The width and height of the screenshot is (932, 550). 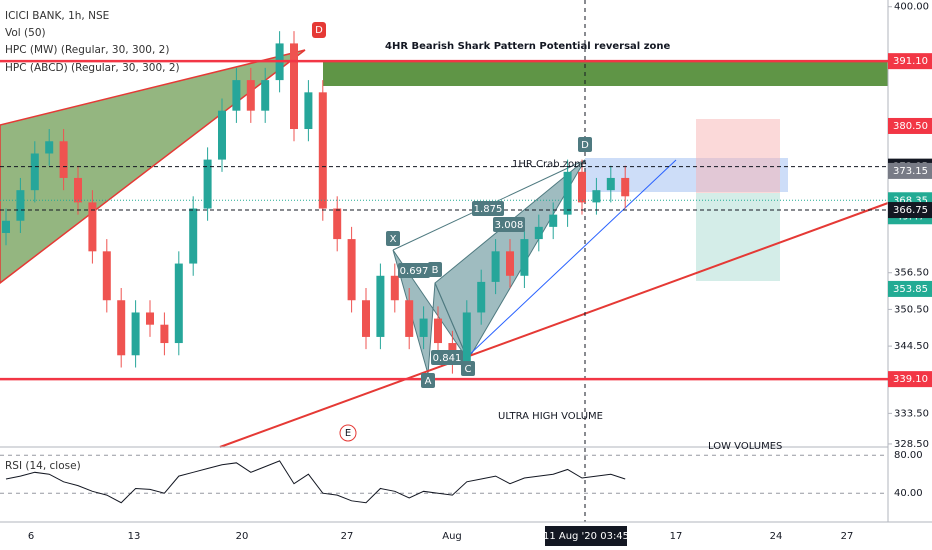 I want to click on price-badge-label: 339.10, so click(x=910, y=379).